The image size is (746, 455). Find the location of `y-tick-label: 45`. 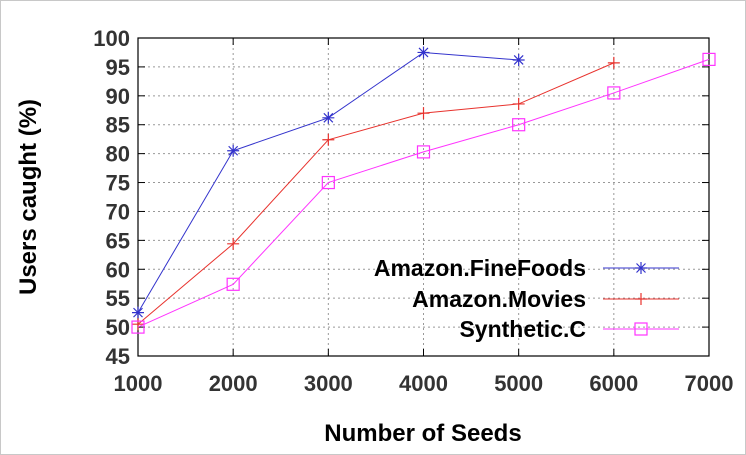

y-tick-label: 45 is located at coordinates (118, 356).